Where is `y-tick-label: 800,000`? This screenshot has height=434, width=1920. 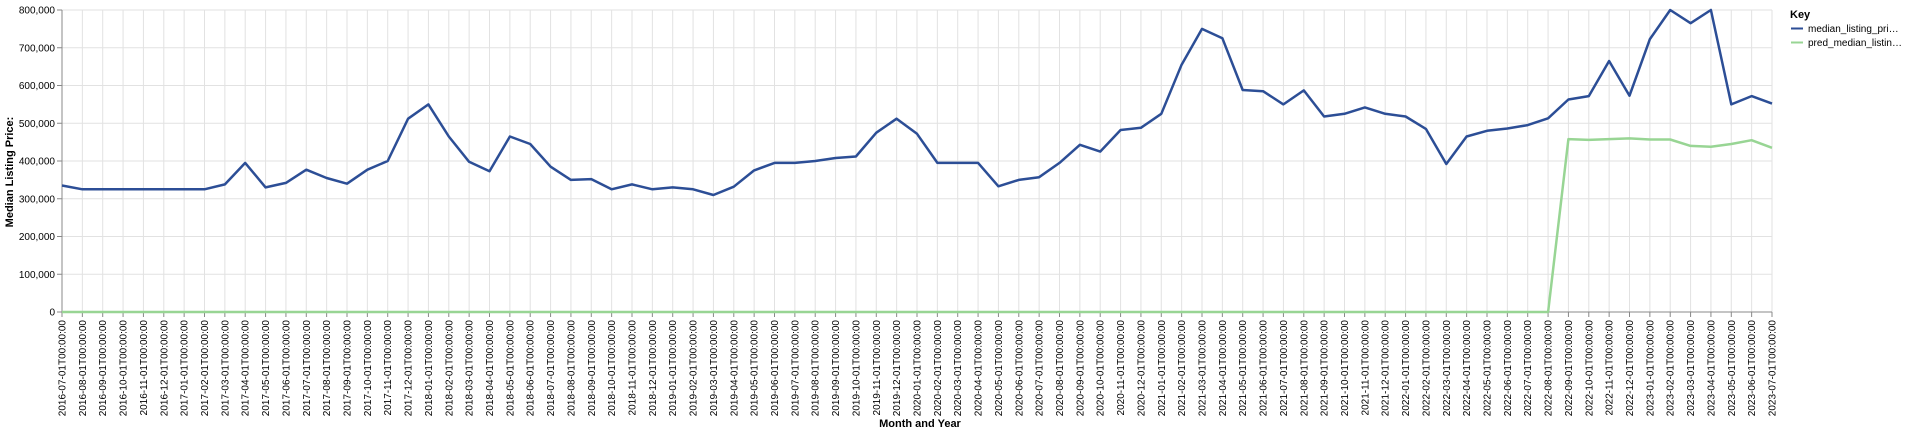 y-tick-label: 800,000 is located at coordinates (37, 11).